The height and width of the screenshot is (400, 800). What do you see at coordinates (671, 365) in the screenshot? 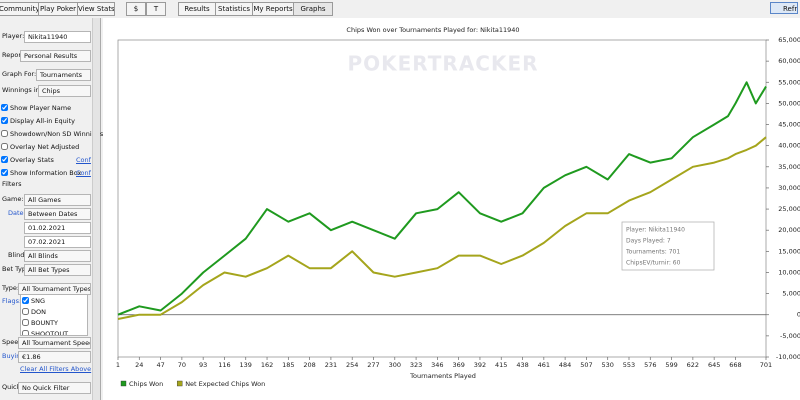
I see `x-tick-label: 599` at bounding box center [671, 365].